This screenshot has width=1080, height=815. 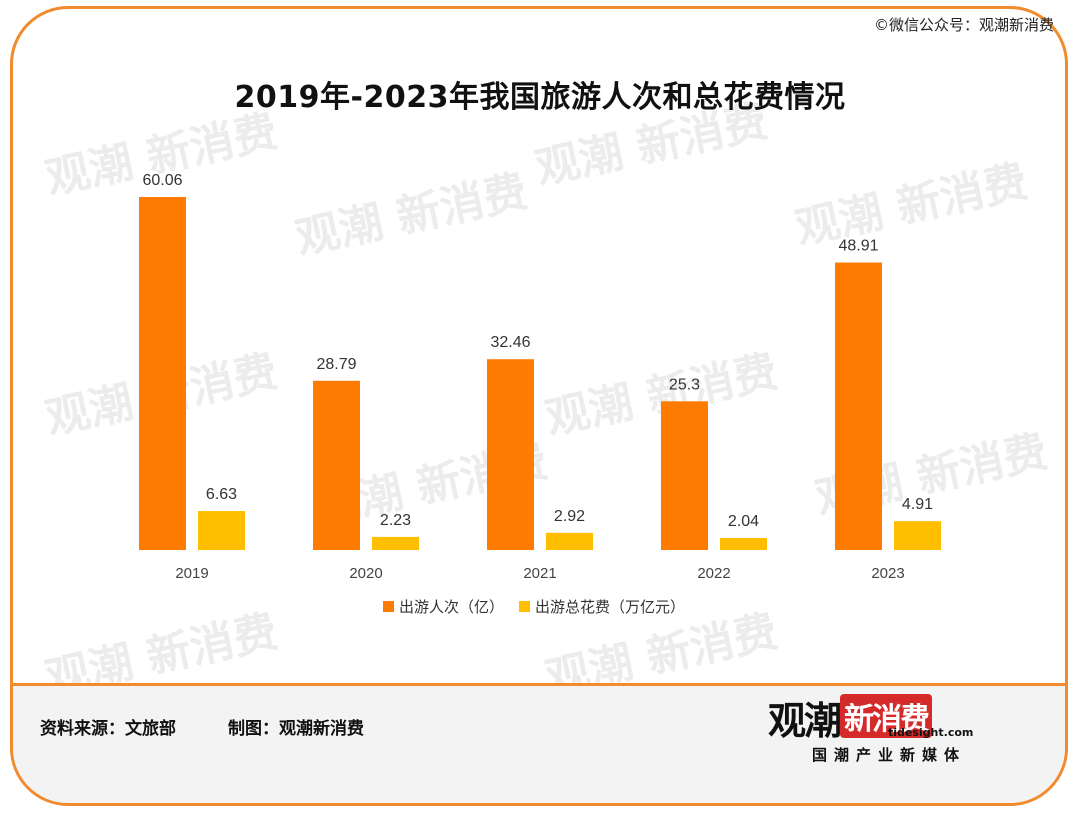 What do you see at coordinates (388, 606) in the screenshot?
I see `legend-swatch-trips` at bounding box center [388, 606].